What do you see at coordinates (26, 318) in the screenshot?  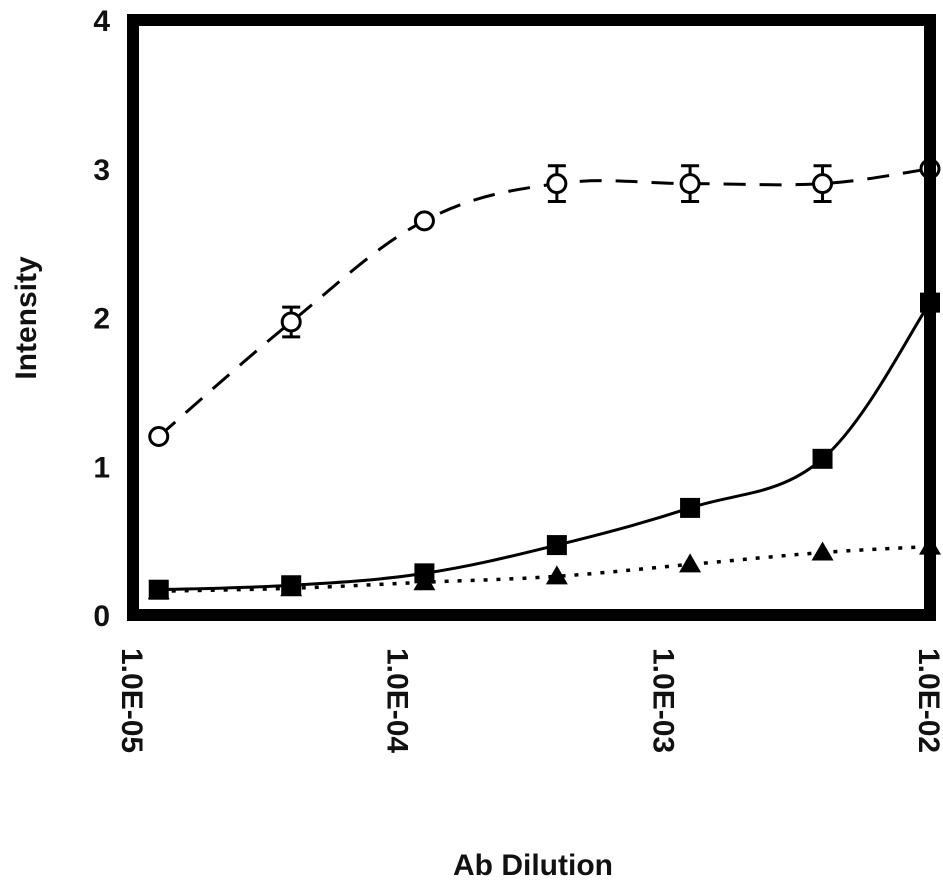 I see `y-axis-label: Intensity` at bounding box center [26, 318].